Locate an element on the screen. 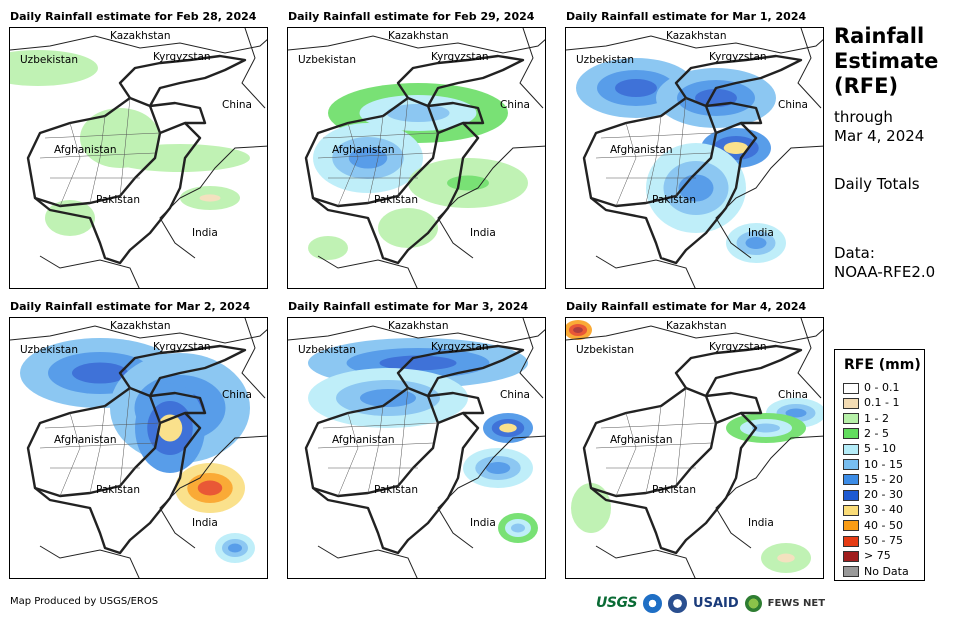  panel-title-3: Daily Rainfall estimate for Mar 1, 2024 is located at coordinates (686, 16).